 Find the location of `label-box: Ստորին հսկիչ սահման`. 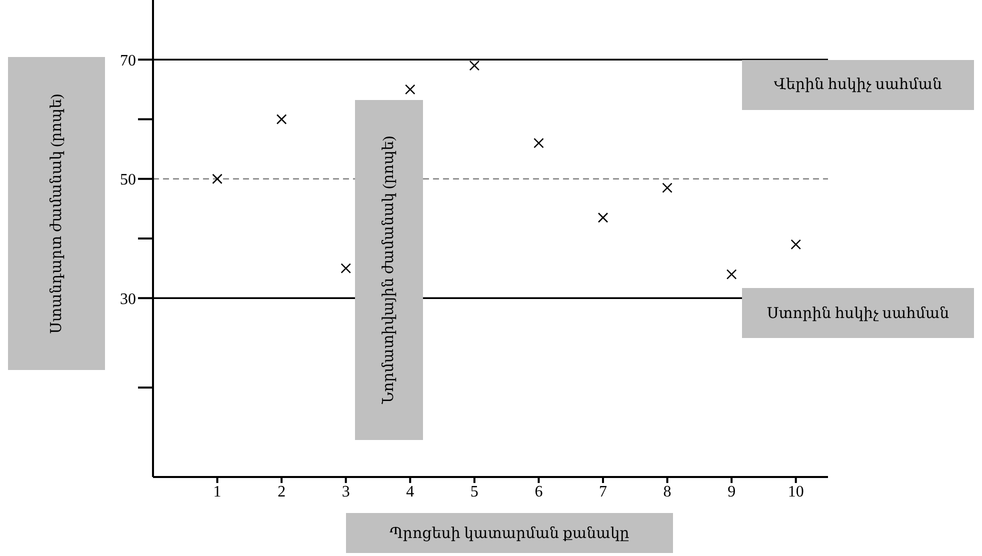

label-box: Ստորին հսկիչ սահման is located at coordinates (858, 313).